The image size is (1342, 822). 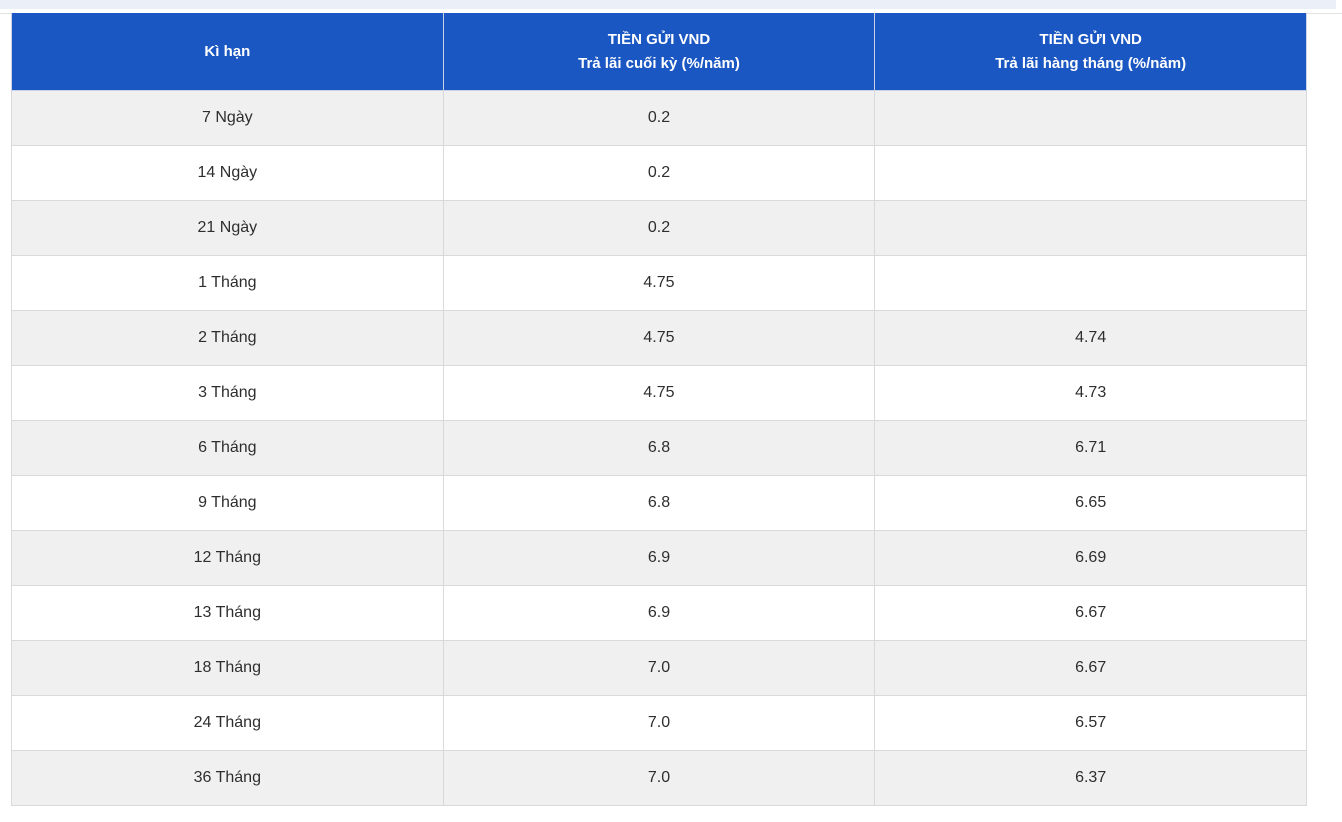 What do you see at coordinates (1090, 392) in the screenshot?
I see `monthly-cell: 4.73` at bounding box center [1090, 392].